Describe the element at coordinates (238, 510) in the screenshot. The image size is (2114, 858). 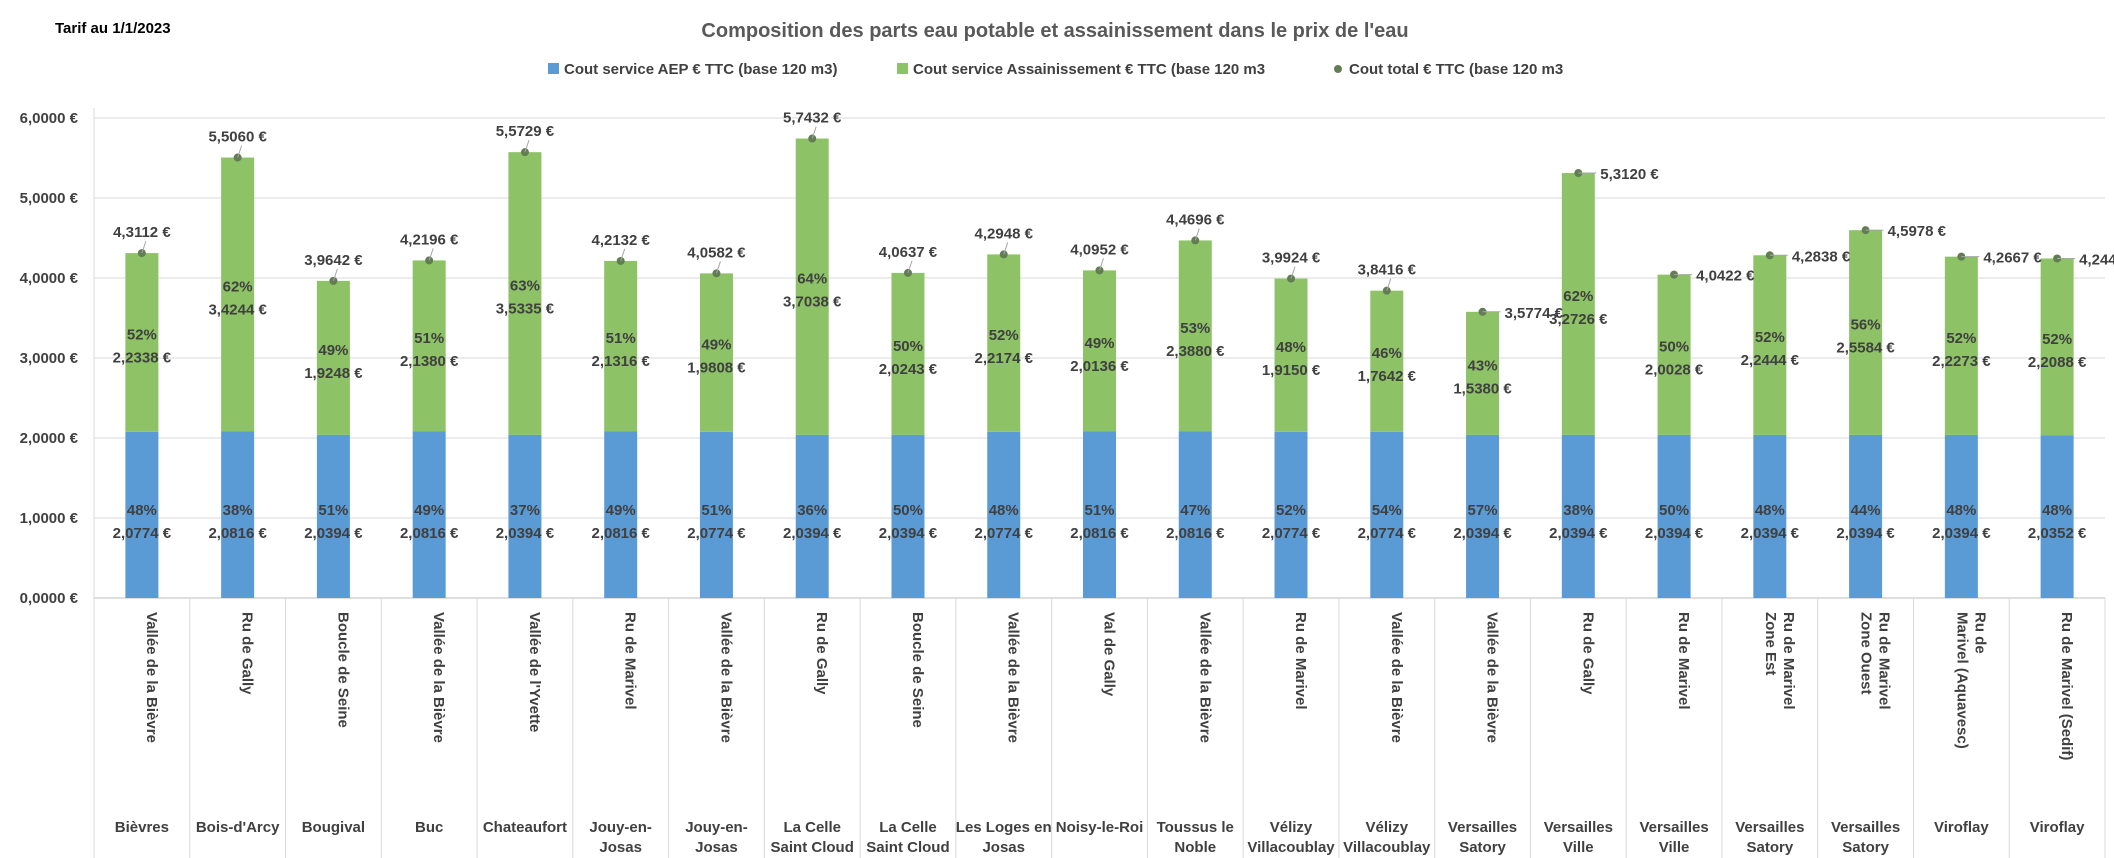
I see `aep-percent-label: 38%` at that location.